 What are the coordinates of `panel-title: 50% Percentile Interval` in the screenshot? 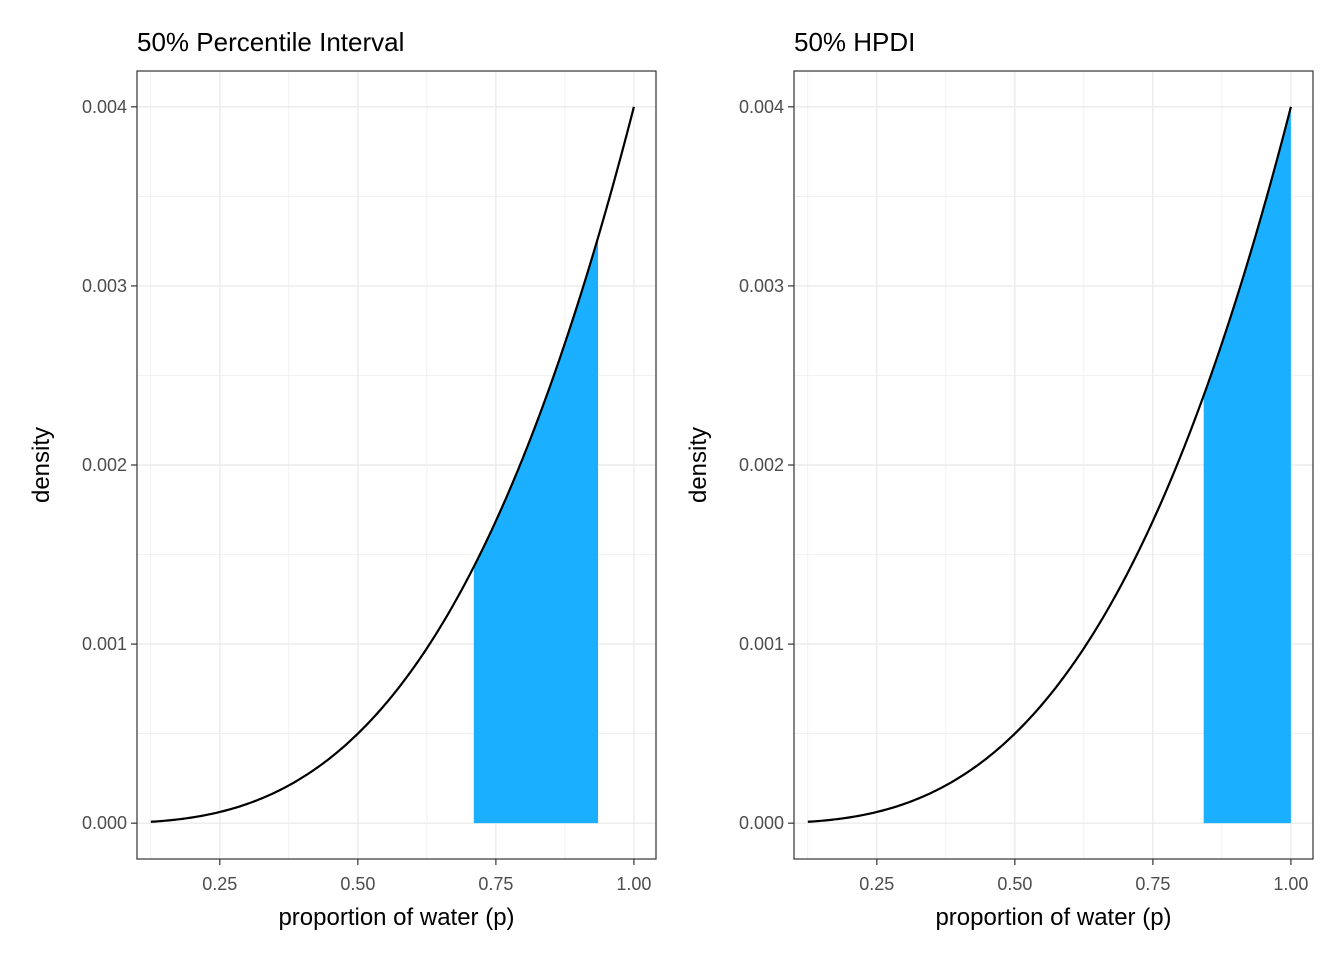 It's located at (270, 42).